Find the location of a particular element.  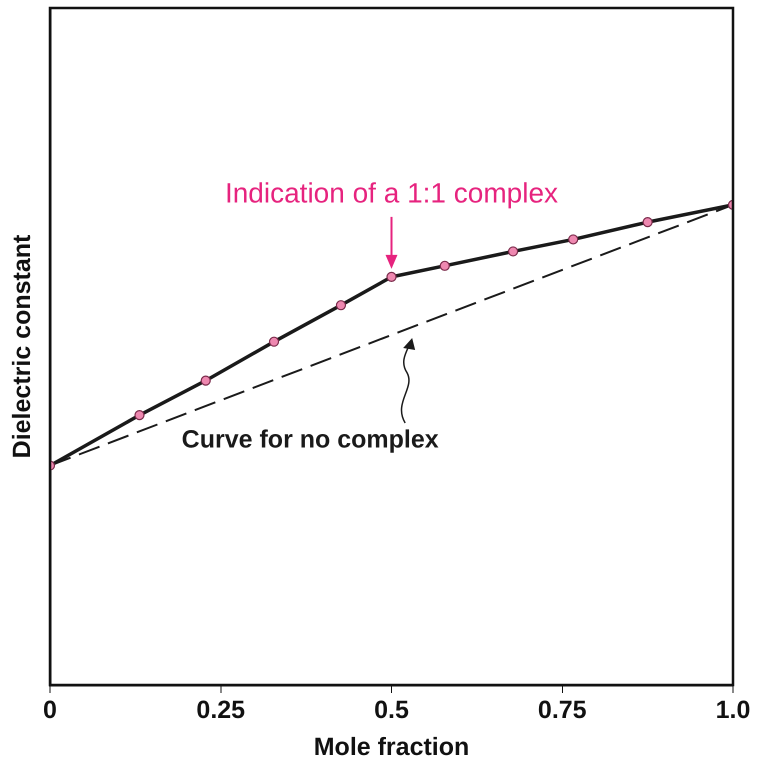

x-tick-label: 1.0 is located at coordinates (733, 710).